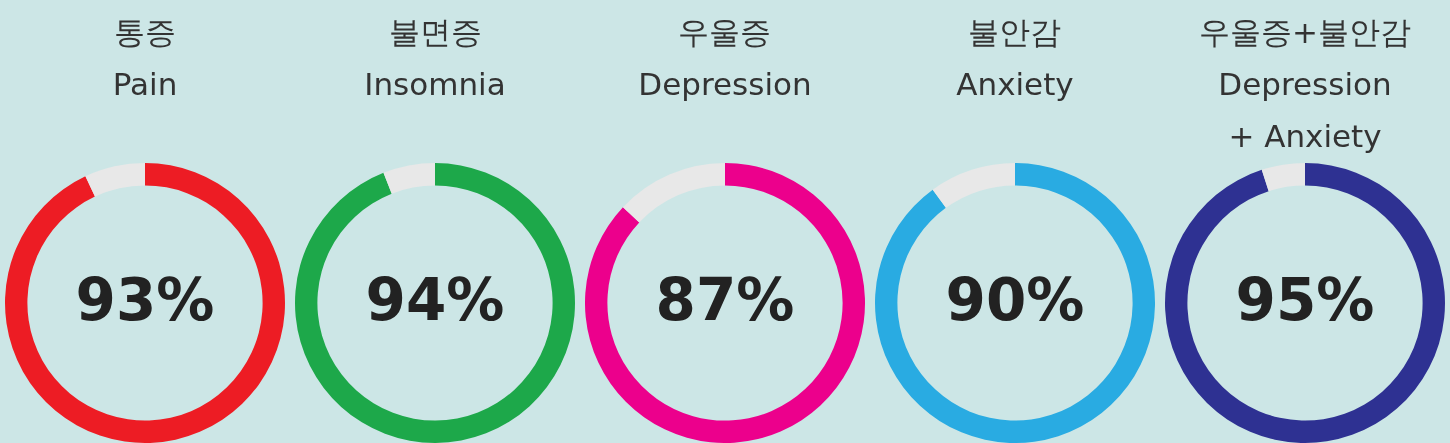 Image resolution: width=1450 pixels, height=443 pixels. I want to click on chart-title: 통증 Pain, so click(145, 58).